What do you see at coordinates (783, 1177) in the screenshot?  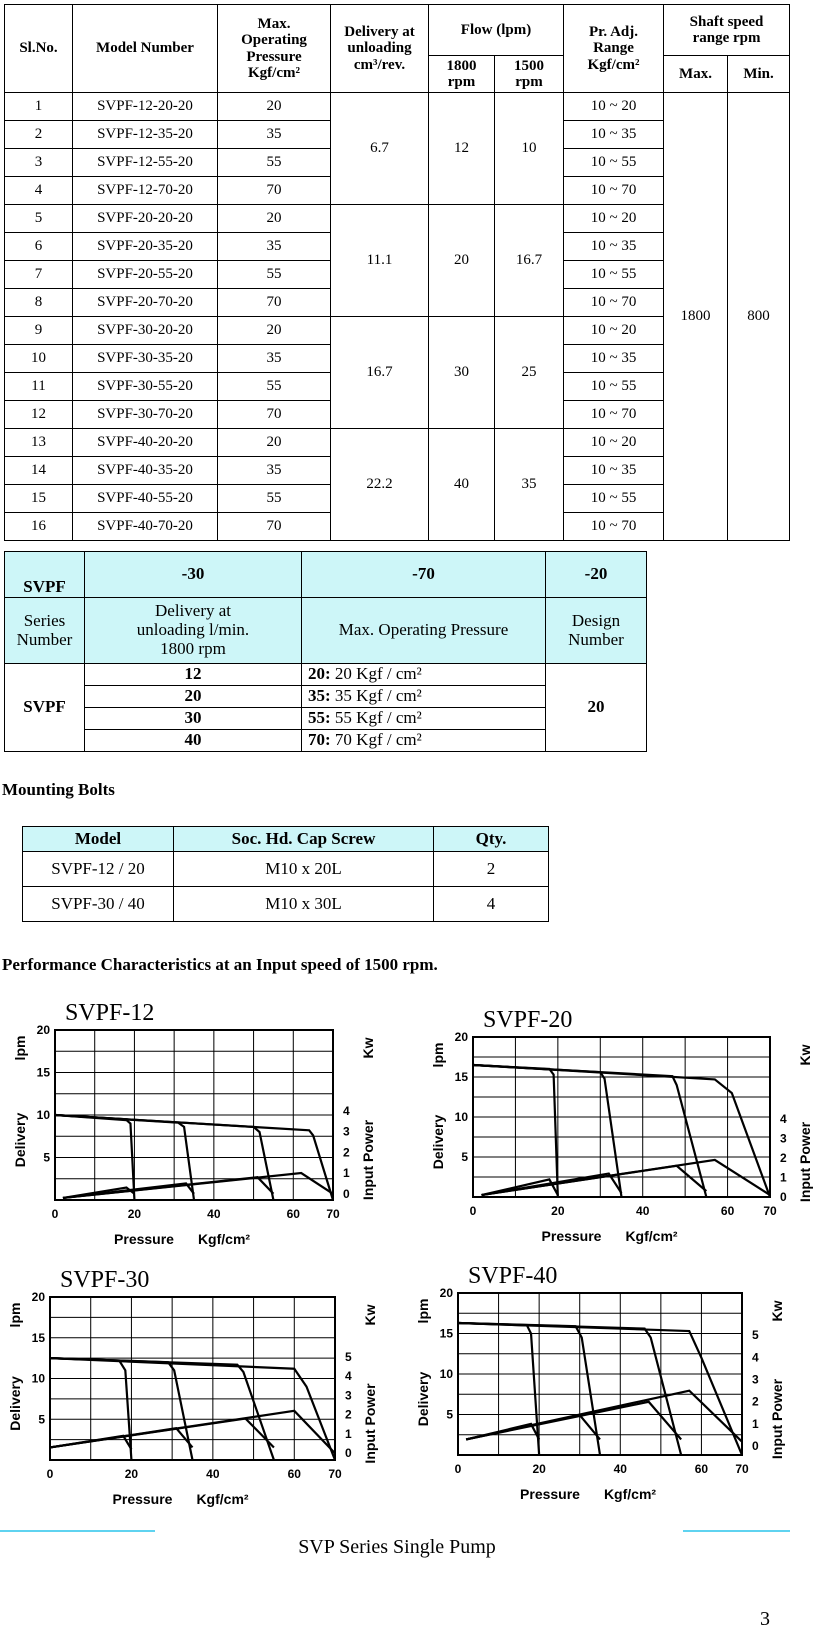 I see `y2-tick-label: 1` at bounding box center [783, 1177].